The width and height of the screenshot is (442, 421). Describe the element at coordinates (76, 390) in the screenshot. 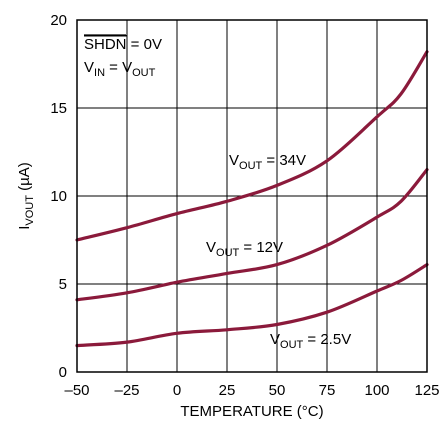

I see `x-tick-label: –50` at that location.